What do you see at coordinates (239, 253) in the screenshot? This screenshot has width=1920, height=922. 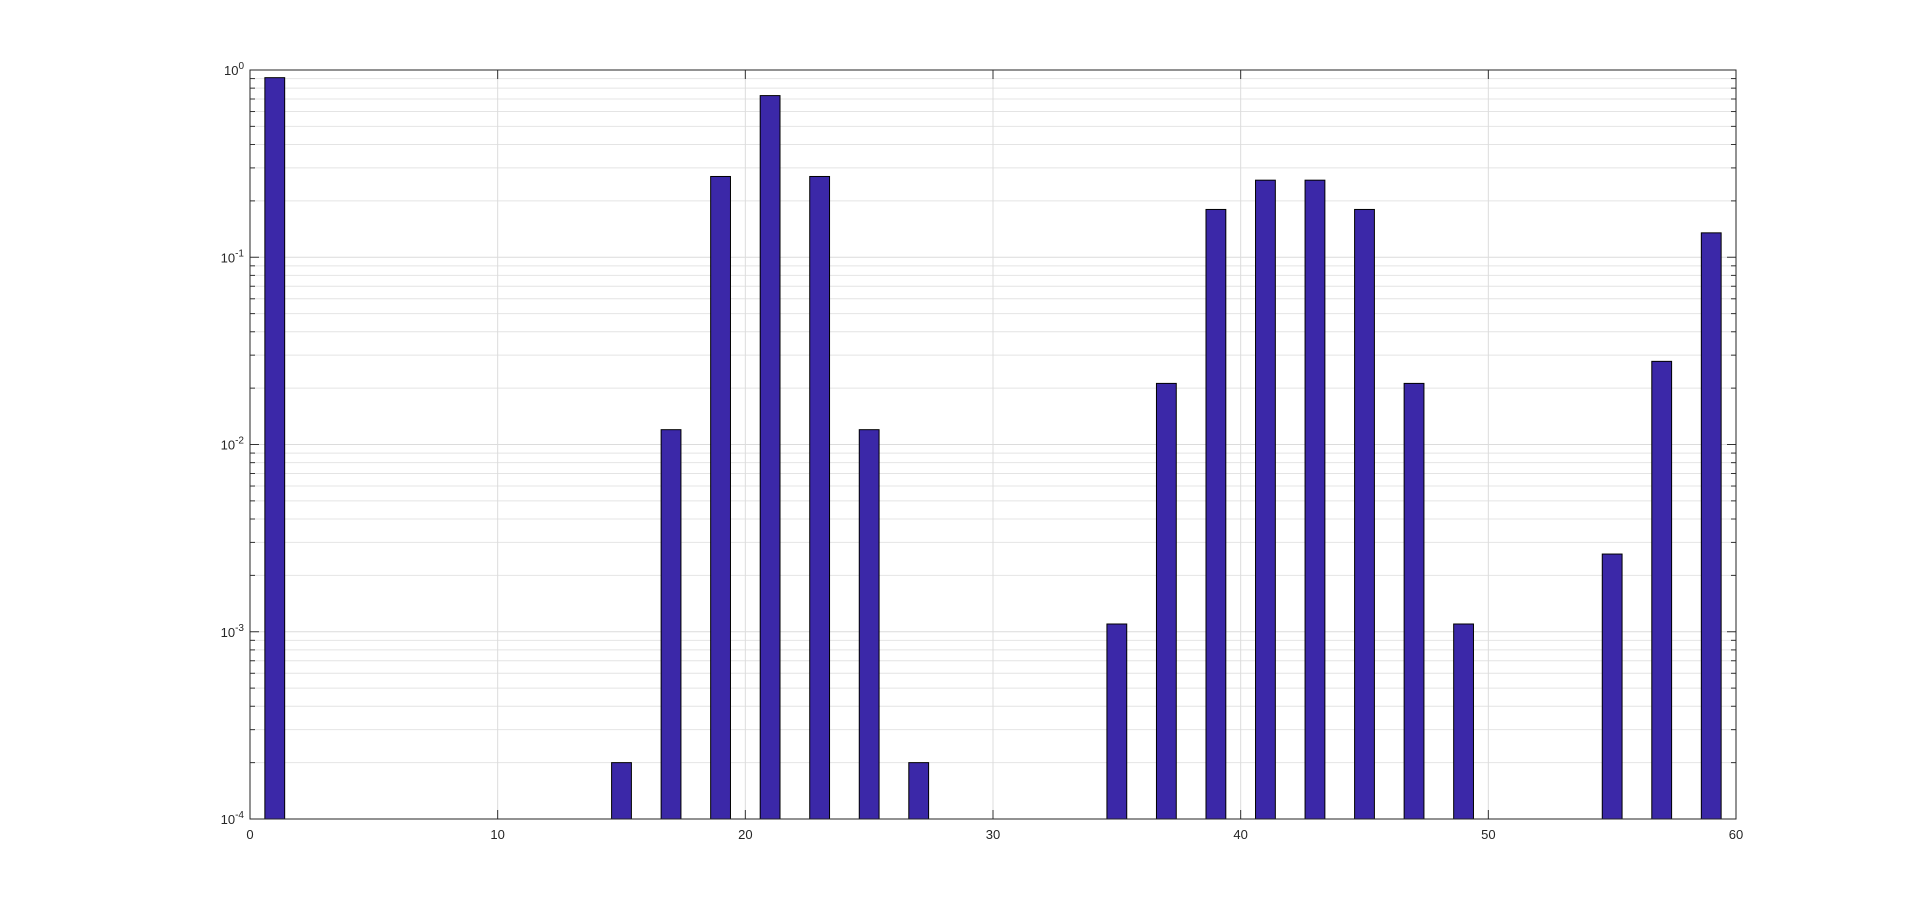 I see `y-tick-exp: -1` at bounding box center [239, 253].